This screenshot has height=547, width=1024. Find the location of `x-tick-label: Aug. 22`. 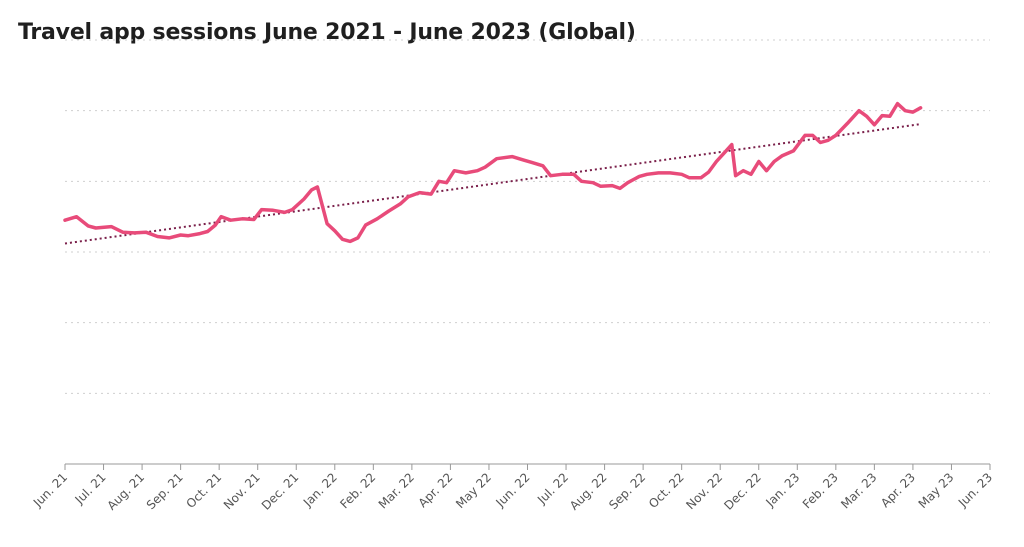

x-tick-label: Aug. 22 is located at coordinates (588, 491).